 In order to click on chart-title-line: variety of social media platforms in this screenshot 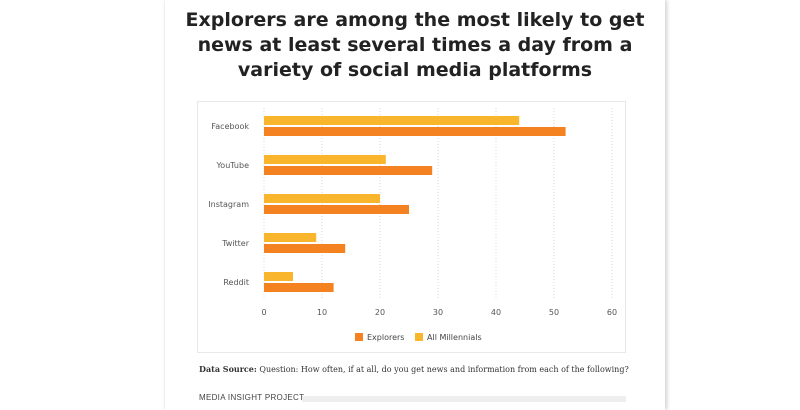, I will do `click(415, 70)`.